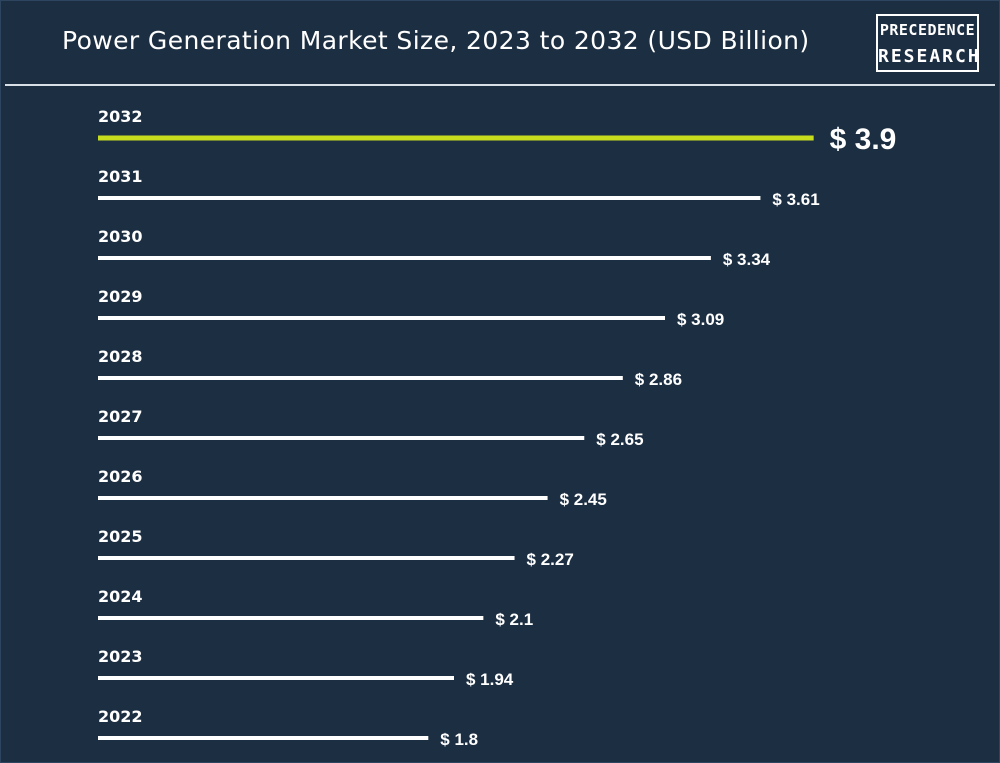  What do you see at coordinates (120, 356) in the screenshot?
I see `category-label-2028: 2028` at bounding box center [120, 356].